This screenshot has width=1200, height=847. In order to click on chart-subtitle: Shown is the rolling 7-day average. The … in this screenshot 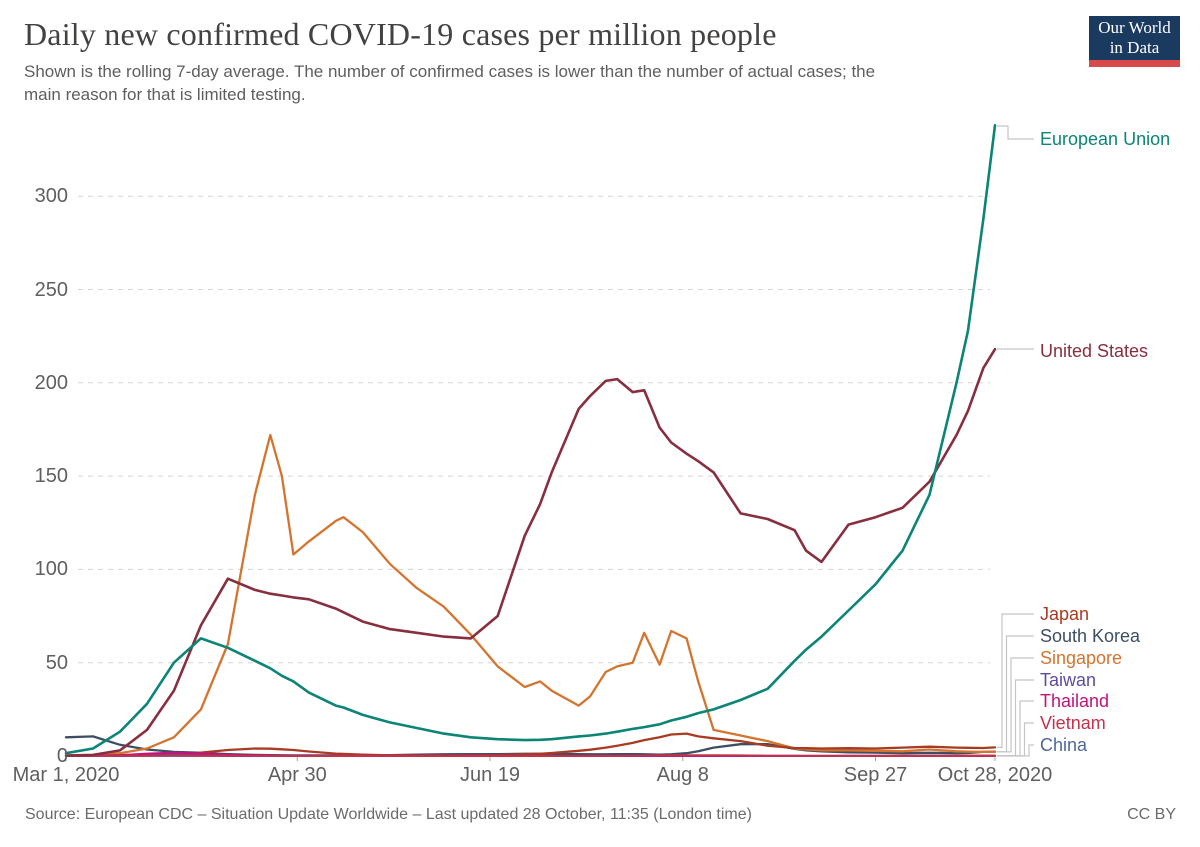, I will do `click(449, 83)`.